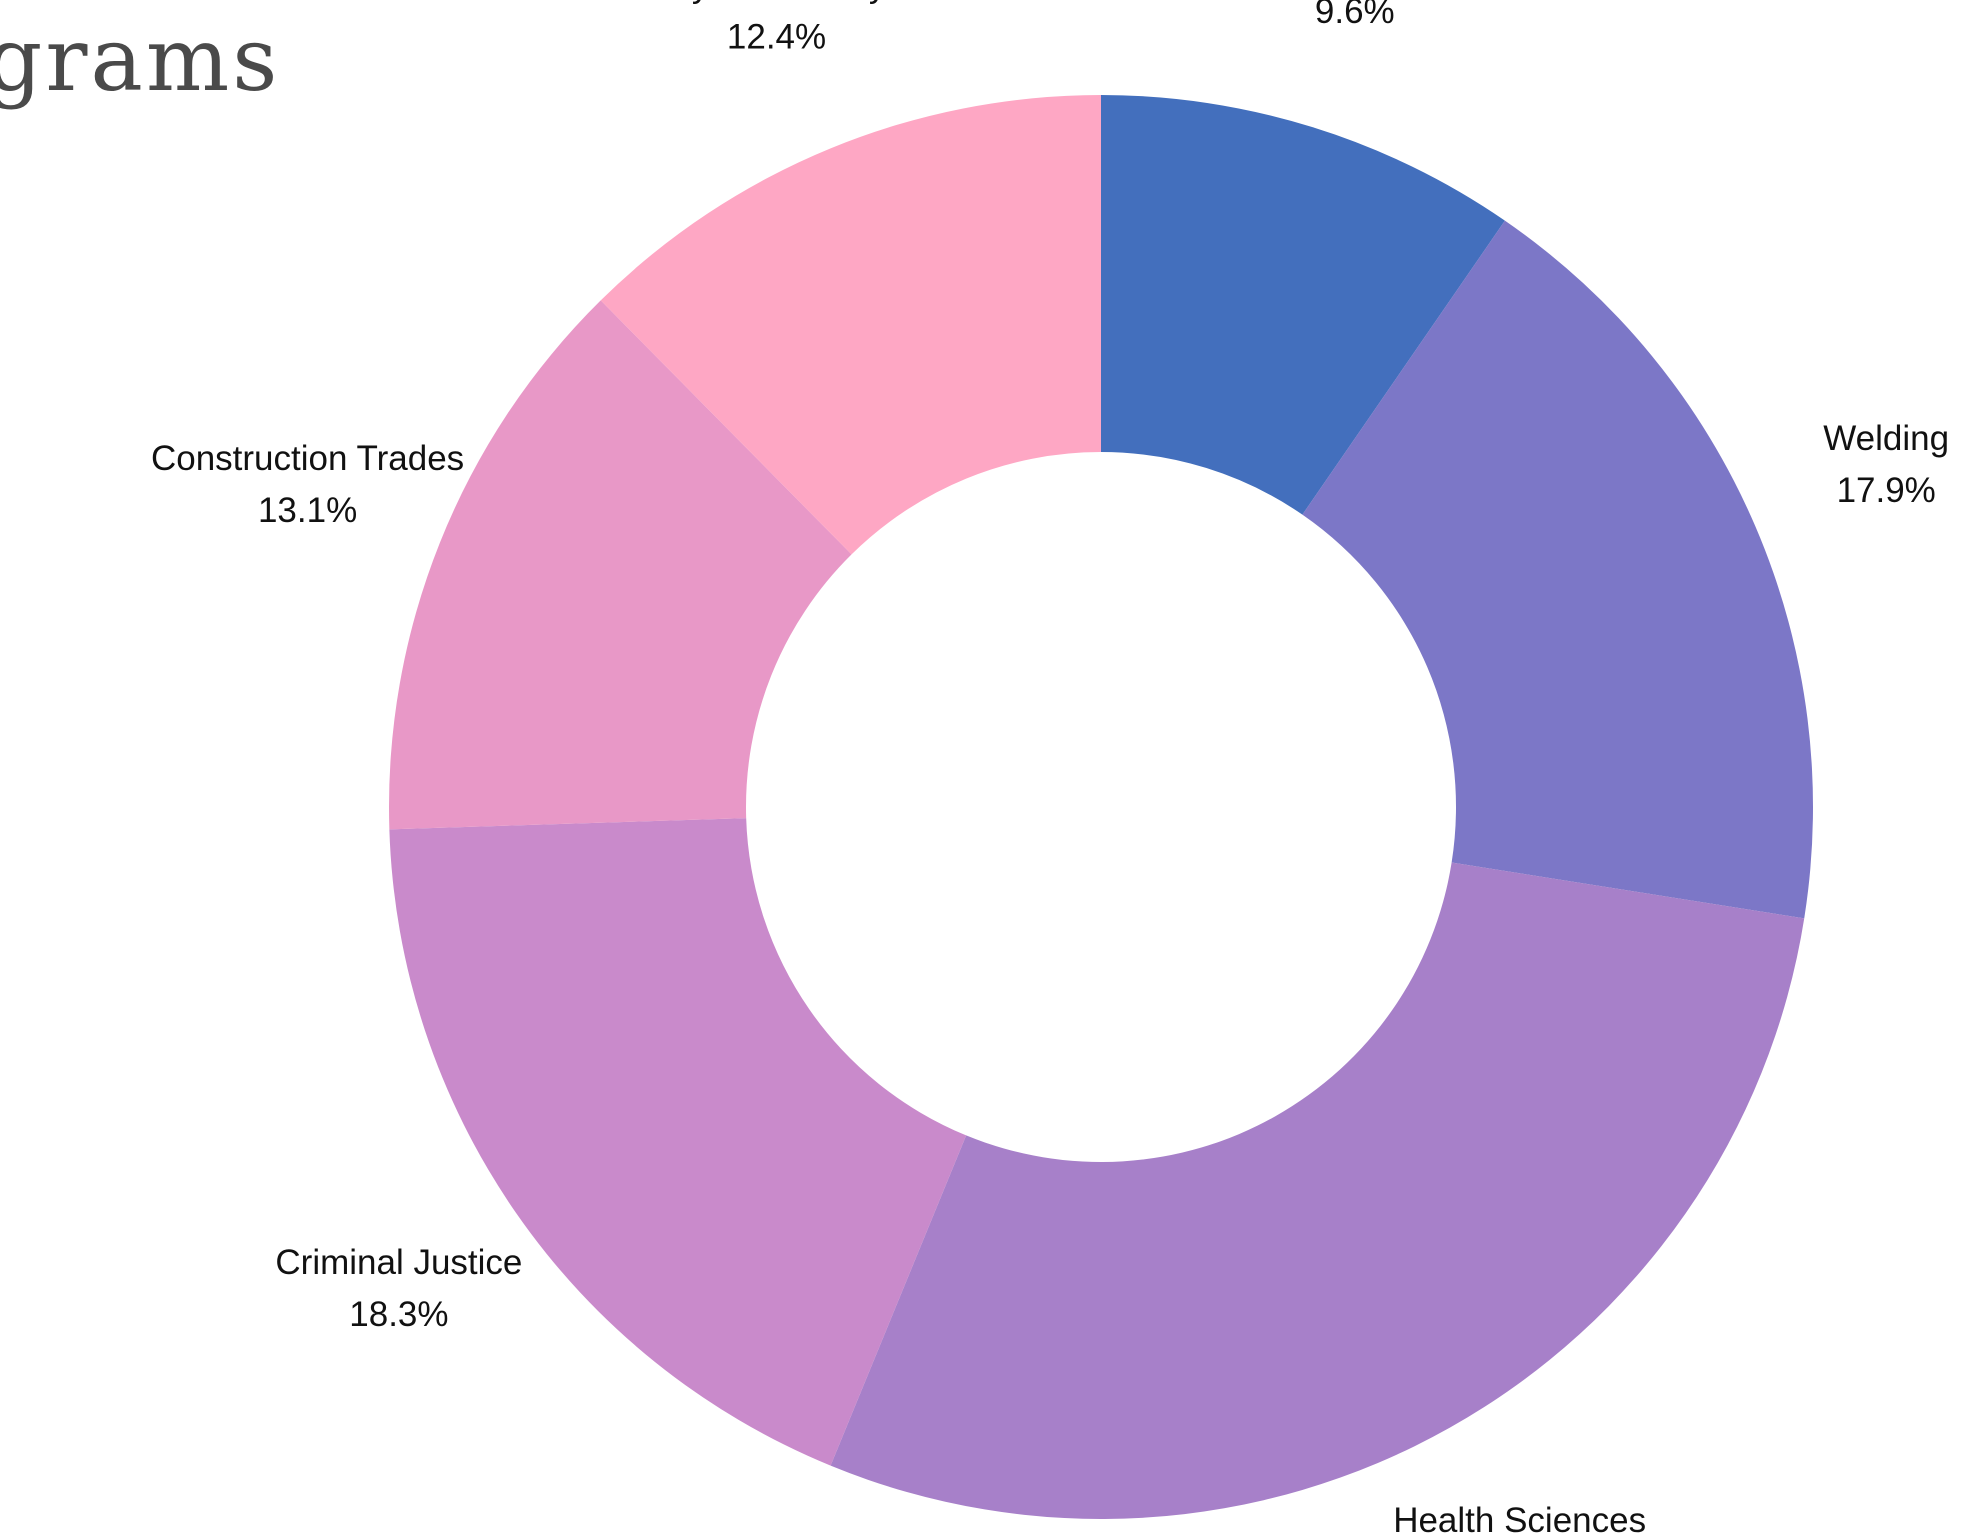 The height and width of the screenshot is (1535, 1967). I want to click on slice-label: Construction Trades, so click(307, 458).